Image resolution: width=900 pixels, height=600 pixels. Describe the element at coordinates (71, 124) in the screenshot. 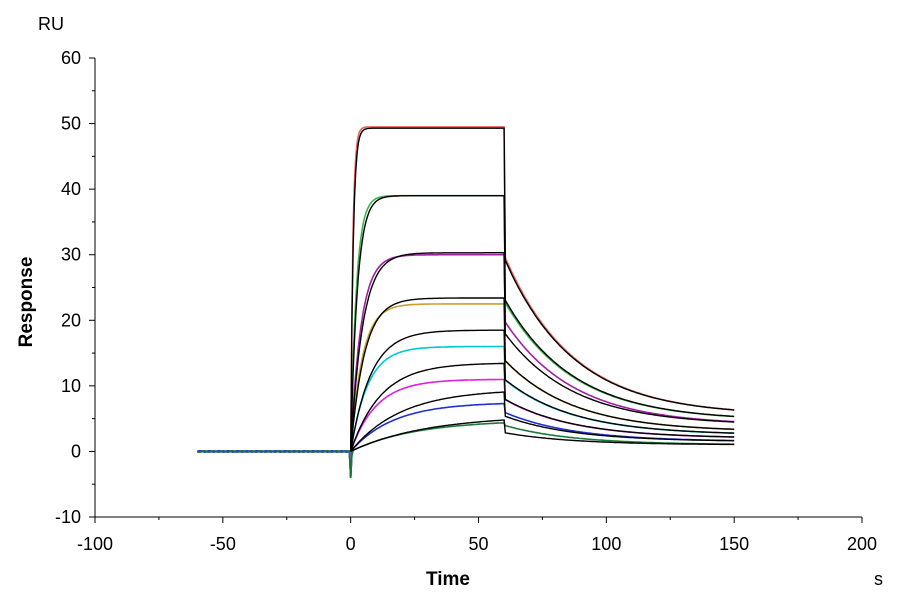

I see `y-tick-label: 50` at that location.